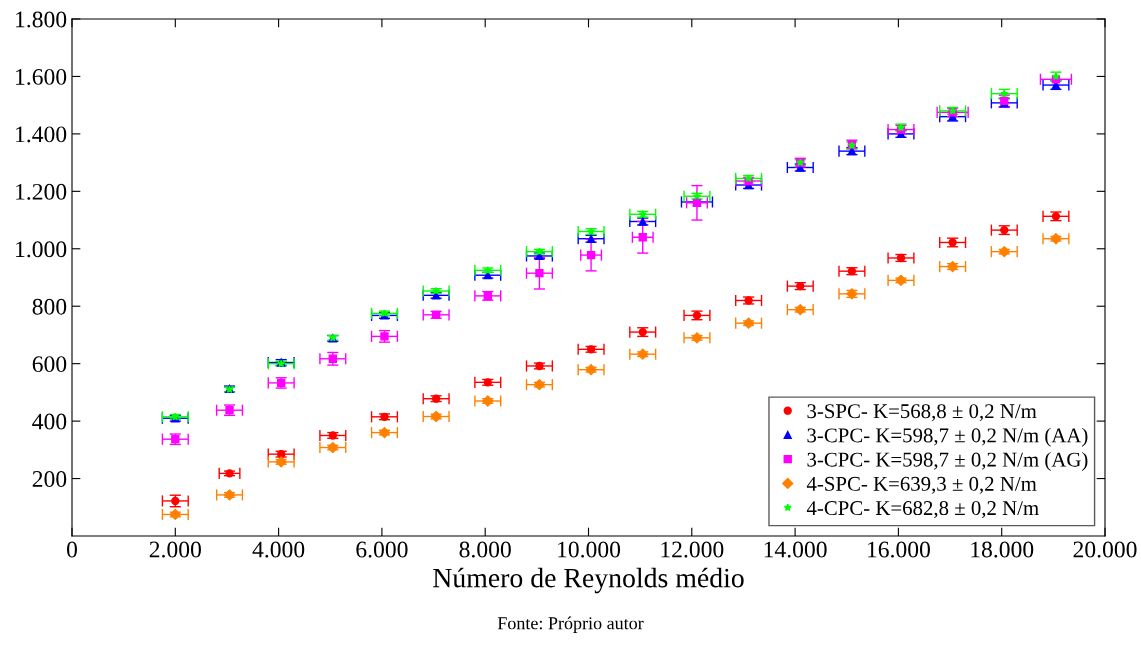 Image resolution: width=1141 pixels, height=645 pixels. What do you see at coordinates (72, 549) in the screenshot?
I see `x-tick-label: 0` at bounding box center [72, 549].